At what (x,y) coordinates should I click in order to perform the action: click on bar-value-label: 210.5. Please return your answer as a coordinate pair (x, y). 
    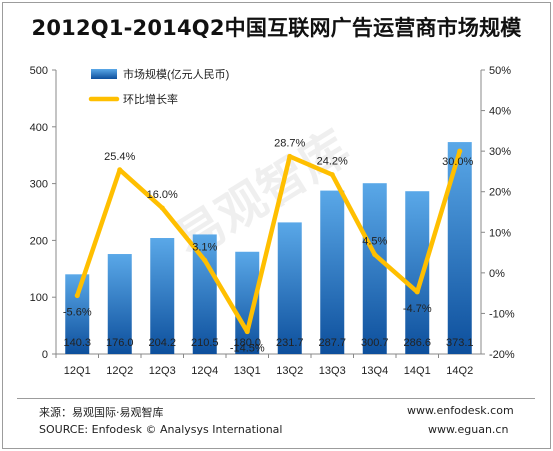
    Looking at the image, I should click on (205, 343).